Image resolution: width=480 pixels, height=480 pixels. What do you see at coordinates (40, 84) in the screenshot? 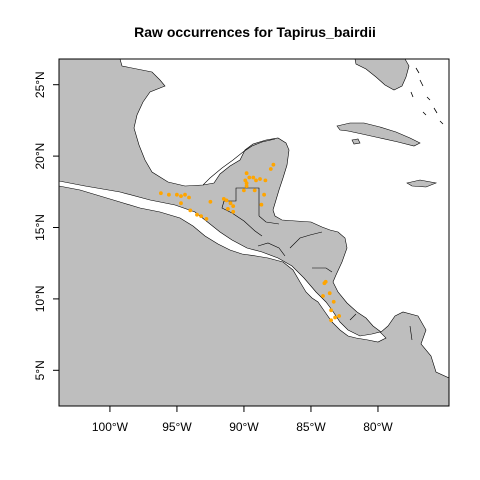
I see `y-tick-label: 25°N` at bounding box center [40, 84].